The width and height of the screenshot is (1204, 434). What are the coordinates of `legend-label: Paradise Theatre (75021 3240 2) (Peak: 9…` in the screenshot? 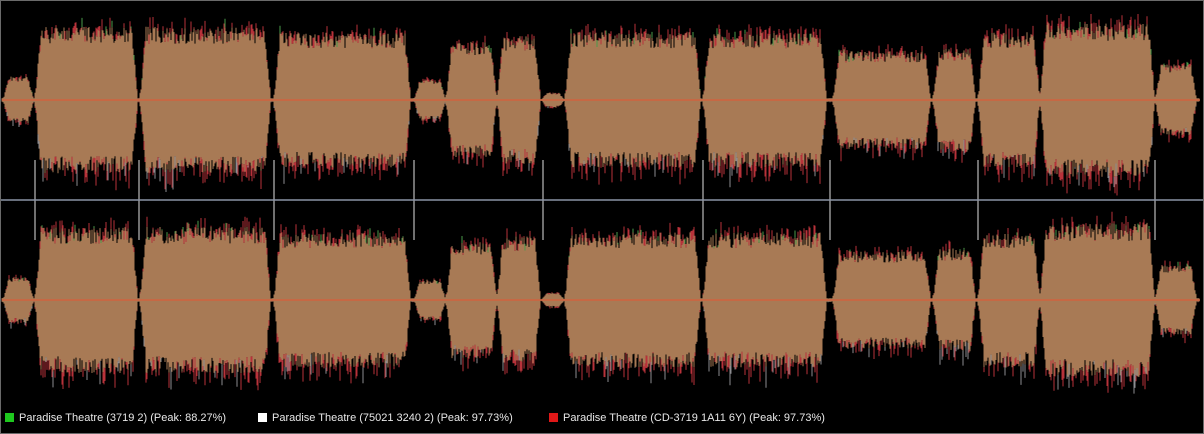 It's located at (392, 418).